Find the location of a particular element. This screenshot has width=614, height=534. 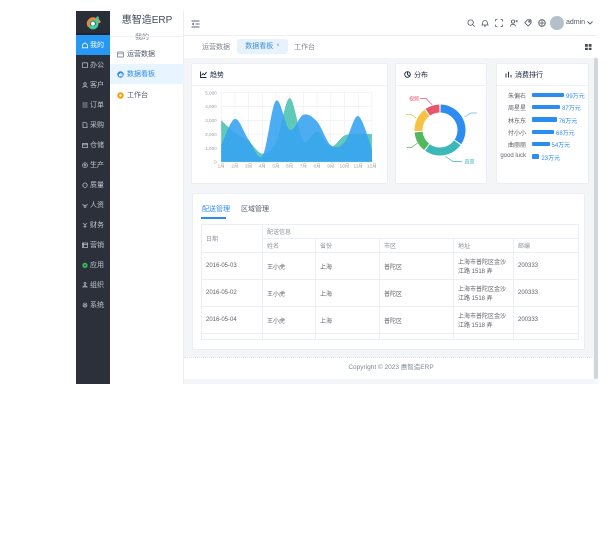

svg-text: 10月 is located at coordinates (345, 167).